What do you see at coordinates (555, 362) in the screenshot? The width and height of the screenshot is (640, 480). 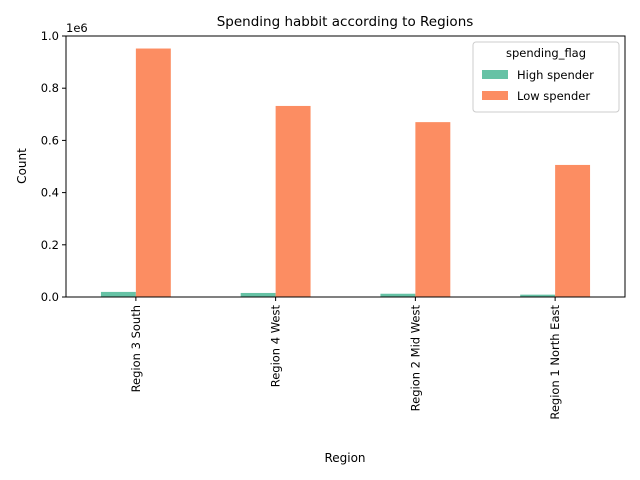 I see `x-tick-label: Region 1 North East` at bounding box center [555, 362].